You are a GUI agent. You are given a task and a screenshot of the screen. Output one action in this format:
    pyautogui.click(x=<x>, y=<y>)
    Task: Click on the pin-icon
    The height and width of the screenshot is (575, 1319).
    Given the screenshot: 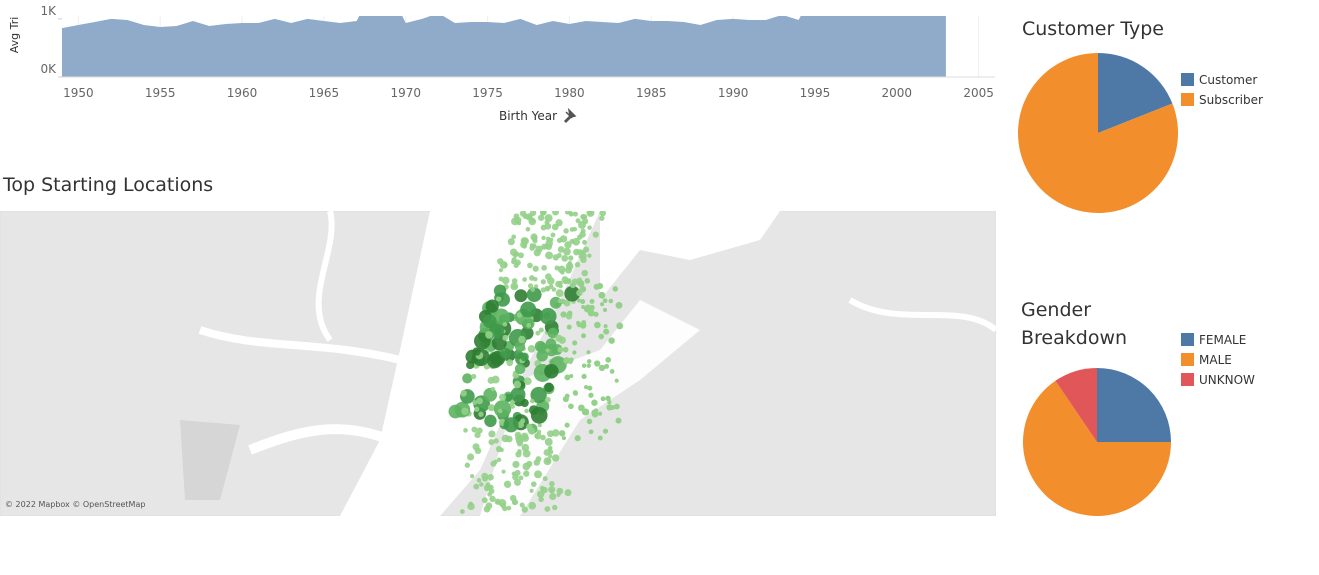 What is the action you would take?
    pyautogui.click(x=570, y=115)
    